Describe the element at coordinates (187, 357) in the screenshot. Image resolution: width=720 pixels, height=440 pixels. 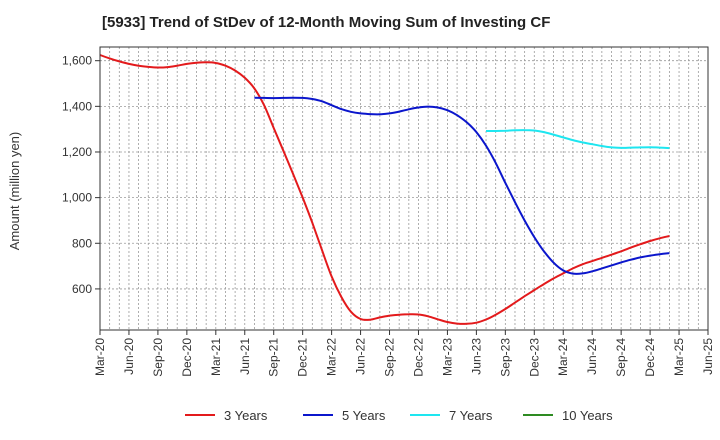
I see `x-tick-label: Dec-20` at that location.